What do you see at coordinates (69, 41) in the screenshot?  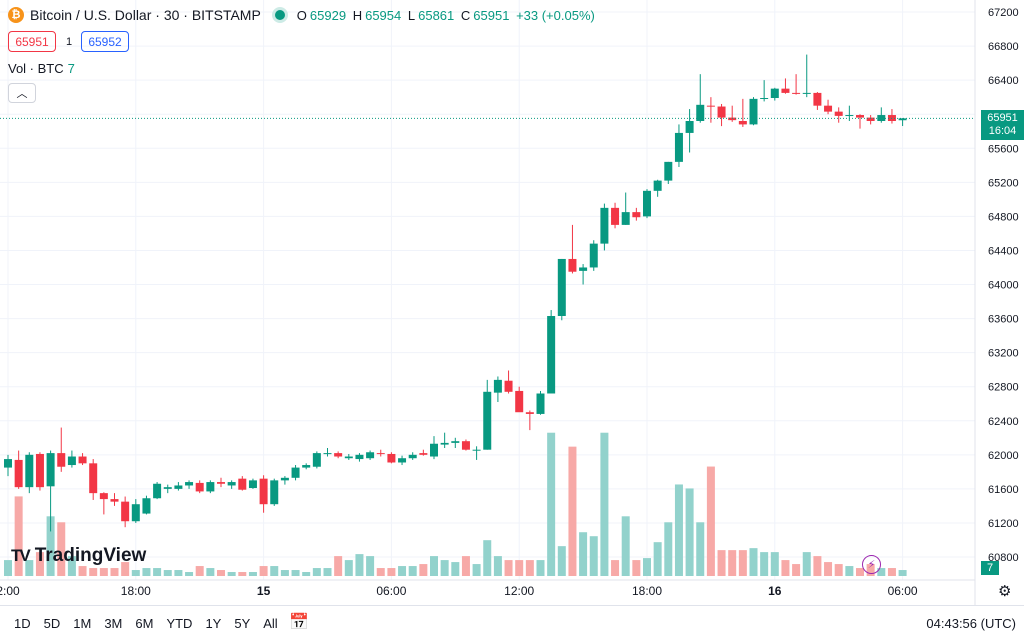 I see `spread-value: 1` at bounding box center [69, 41].